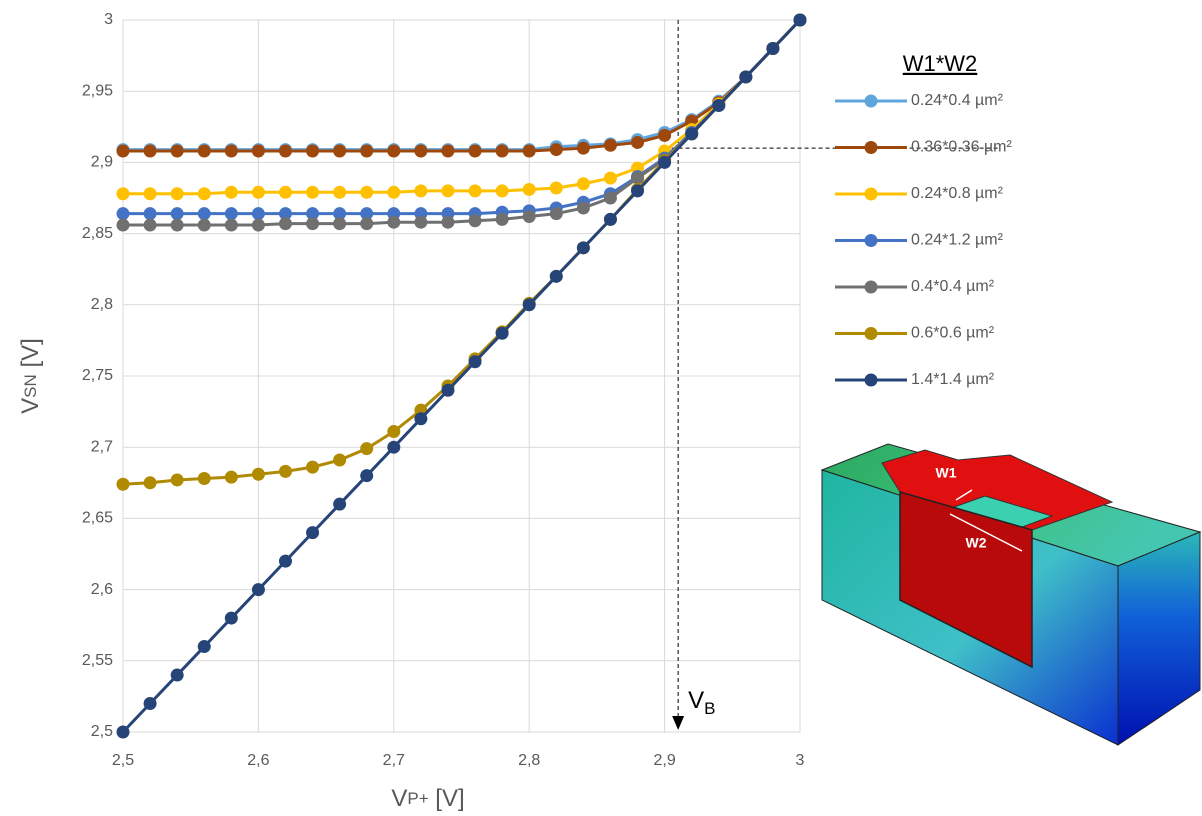  Describe the element at coordinates (30, 406) in the screenshot. I see `y-label-part: V` at that location.